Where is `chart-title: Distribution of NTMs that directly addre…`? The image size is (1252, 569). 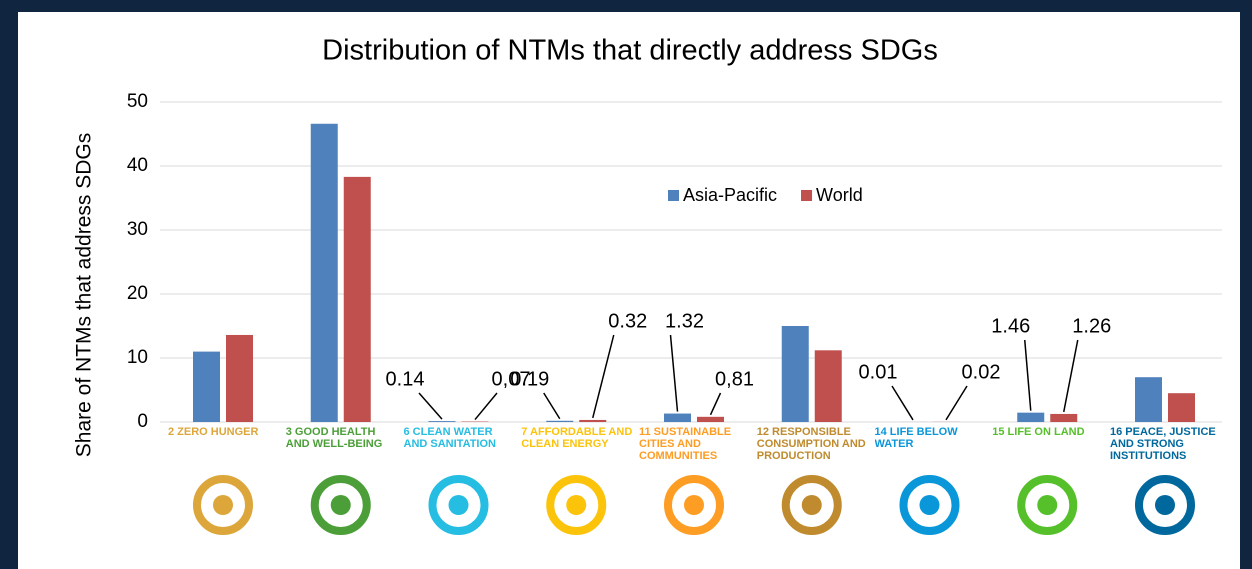
chart-title: Distribution of NTMs that directly addre… is located at coordinates (630, 51).